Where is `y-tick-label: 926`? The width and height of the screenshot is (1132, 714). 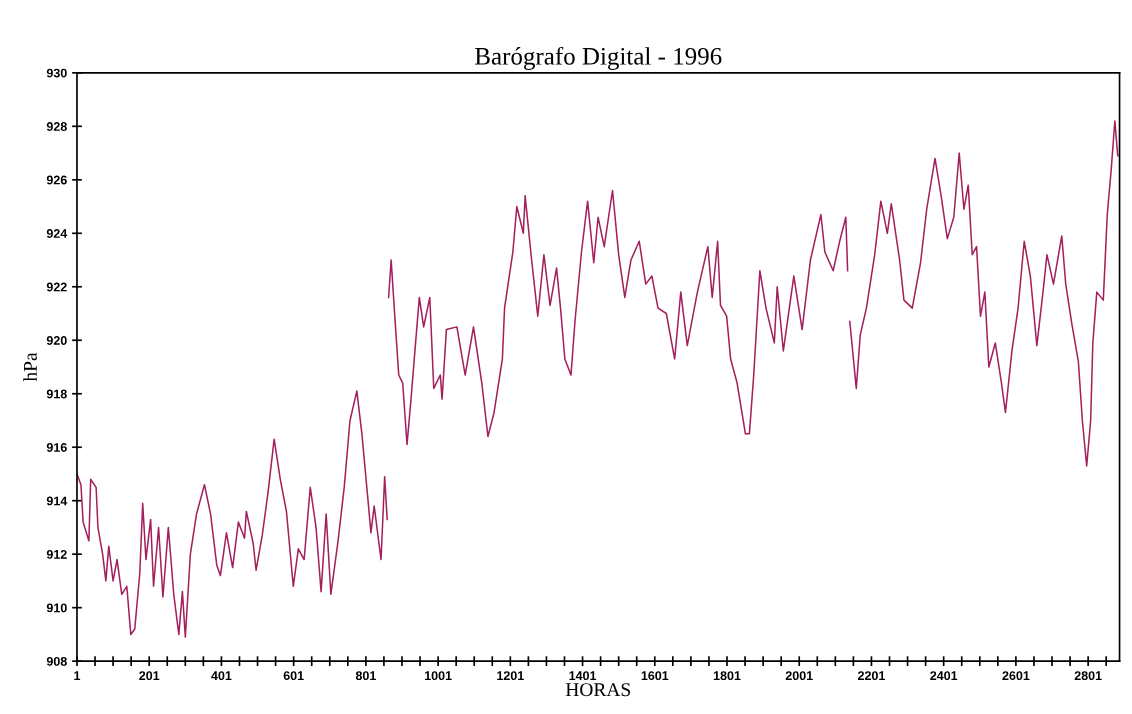
y-tick-label: 926 is located at coordinates (56, 180).